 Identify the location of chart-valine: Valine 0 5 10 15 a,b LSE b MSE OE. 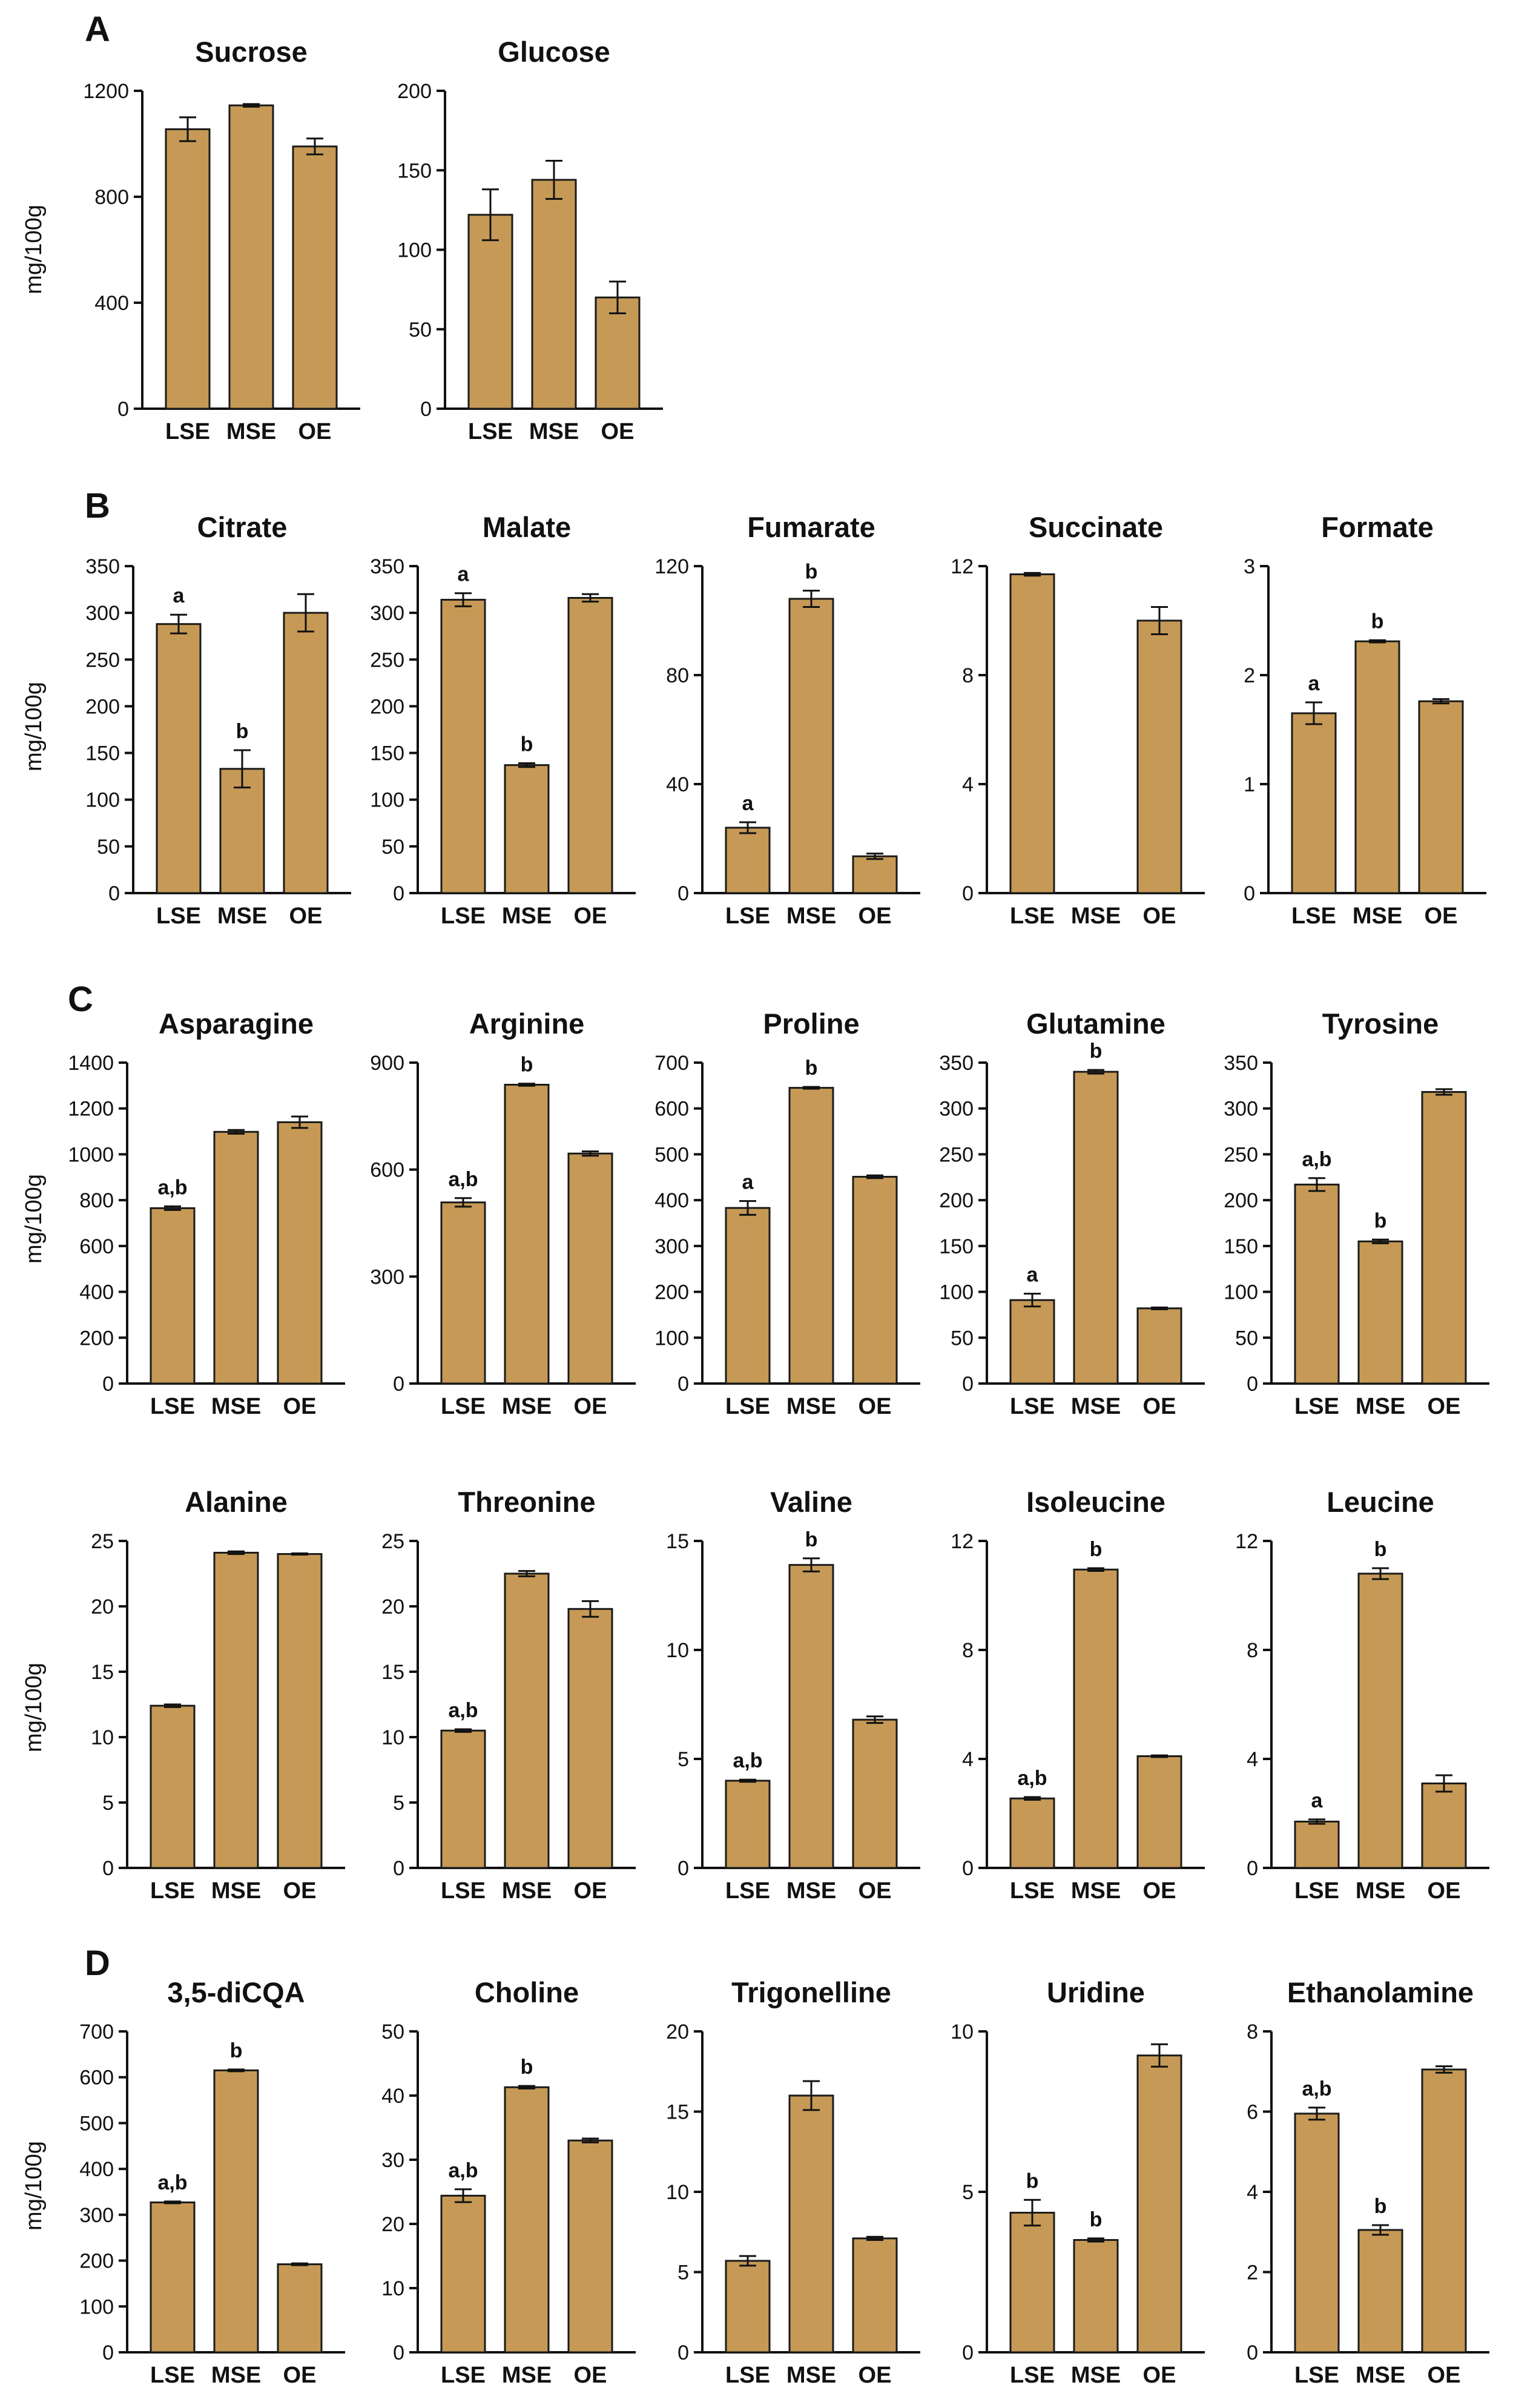
(793, 1695).